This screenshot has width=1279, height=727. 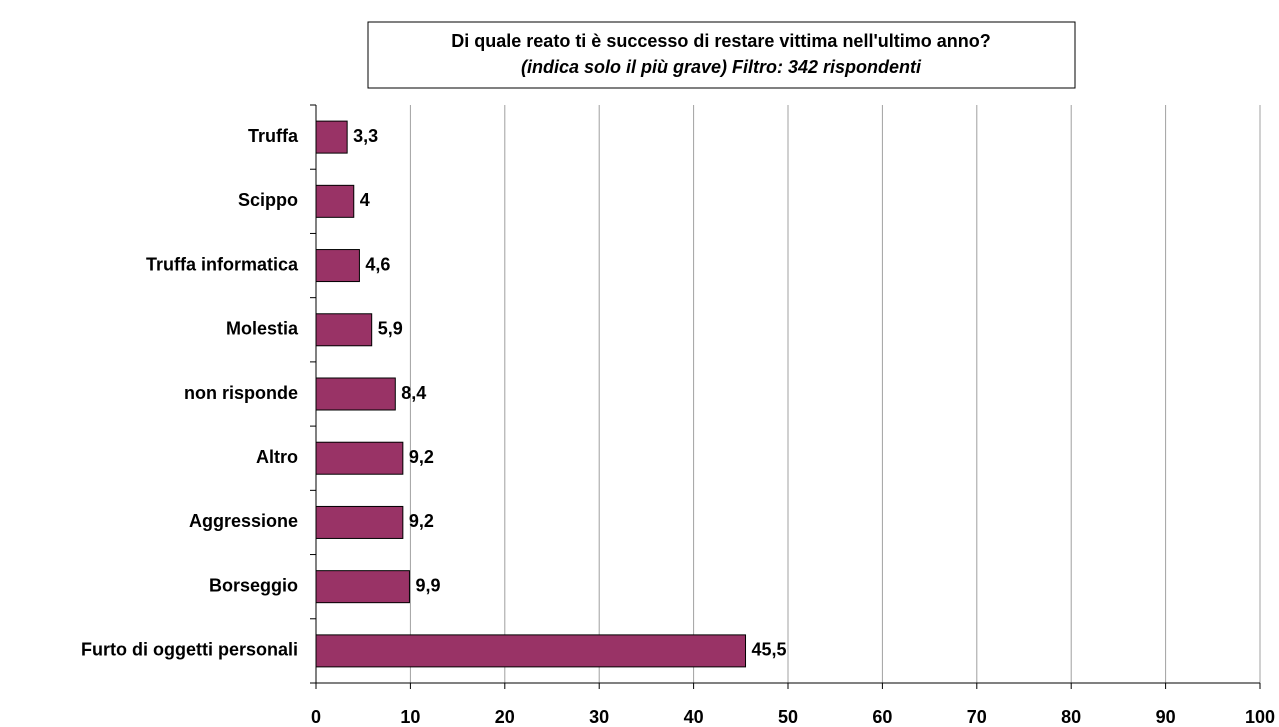 What do you see at coordinates (262, 329) in the screenshot?
I see `y-tick-label: Molestia` at bounding box center [262, 329].